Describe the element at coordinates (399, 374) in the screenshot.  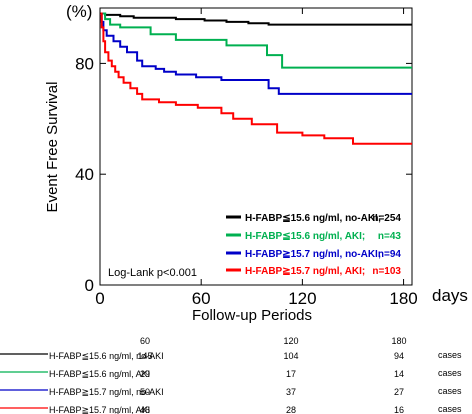
I see `risk-value: 14` at that location.